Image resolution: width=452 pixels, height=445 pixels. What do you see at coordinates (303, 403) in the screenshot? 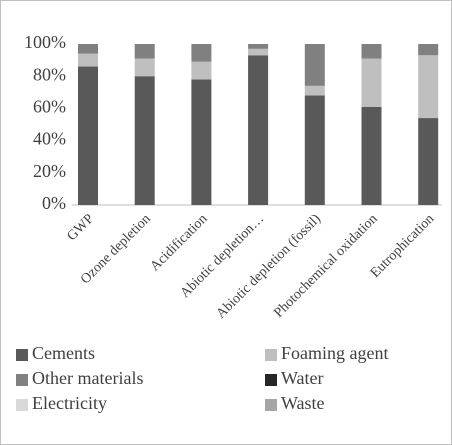
I see `legend-label: Waste` at bounding box center [303, 403].